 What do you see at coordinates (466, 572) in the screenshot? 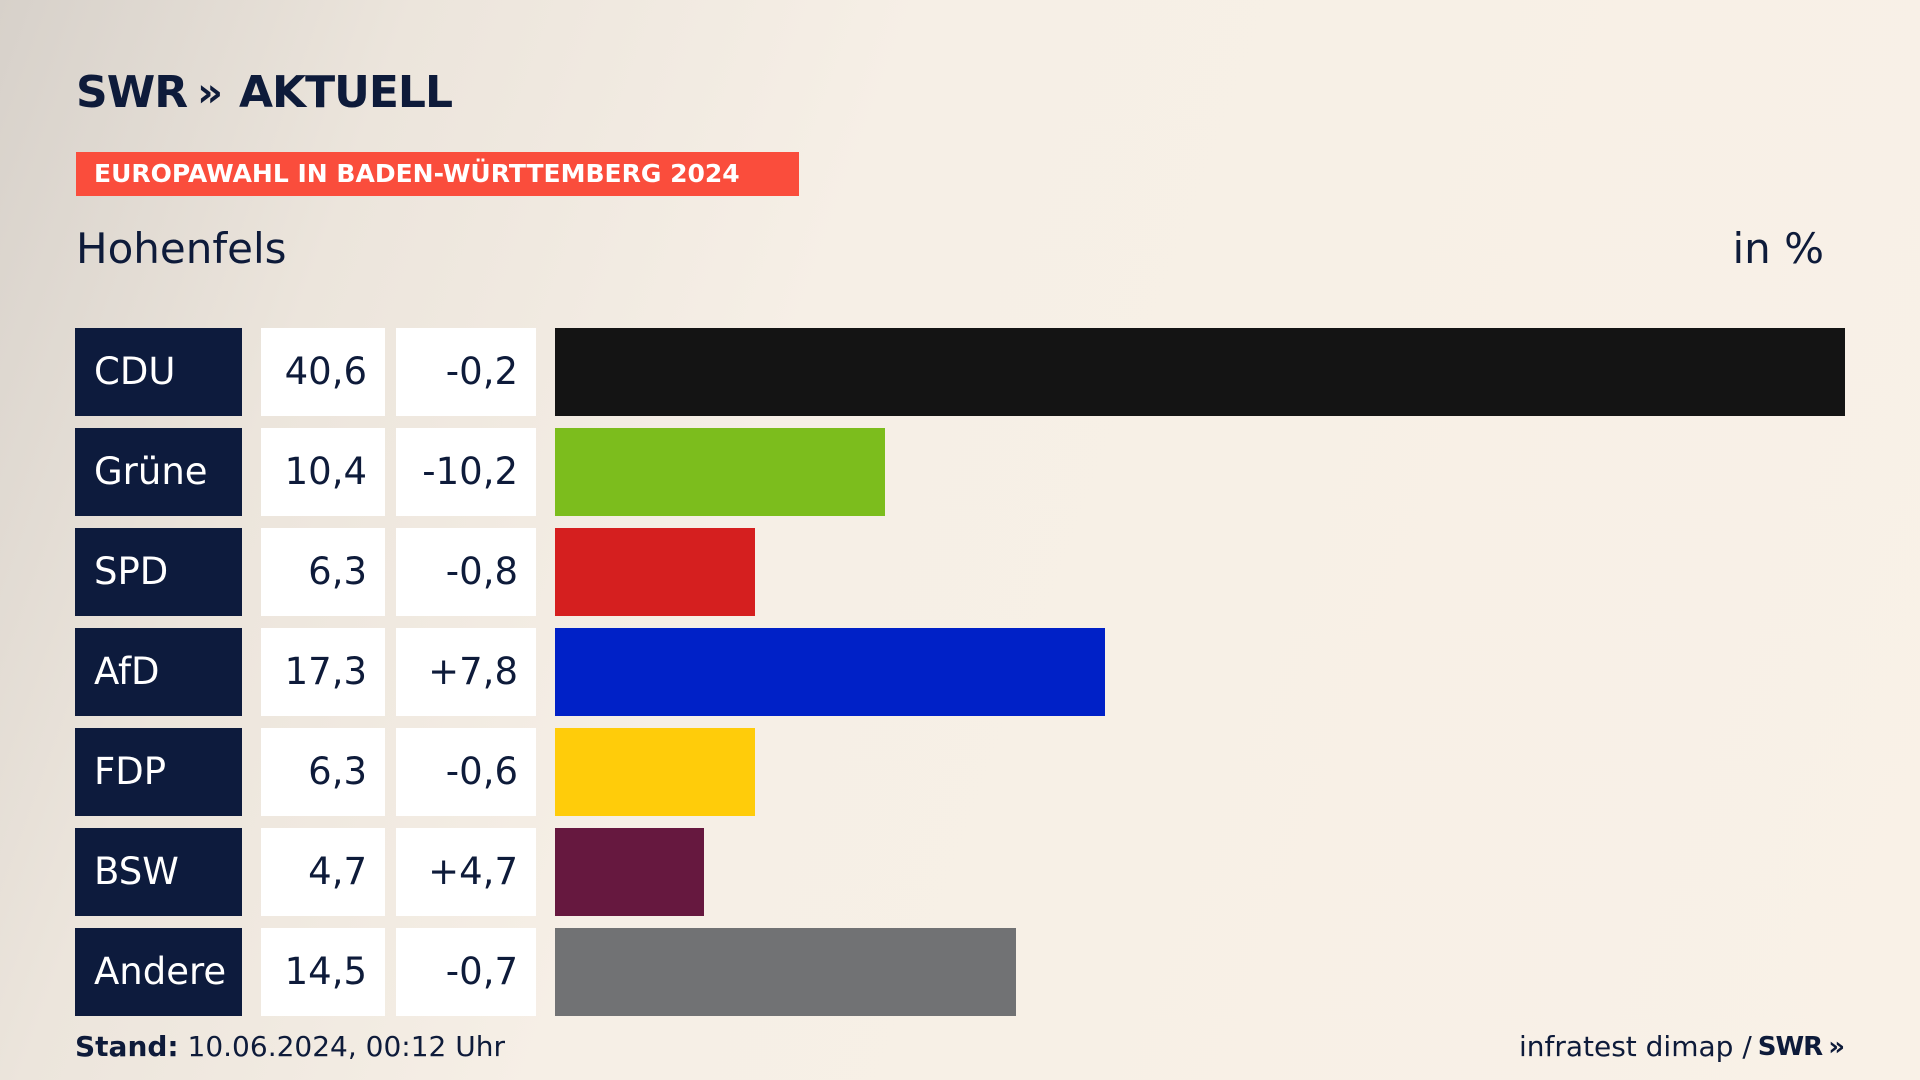
I see `change-value: -0,8` at bounding box center [466, 572].